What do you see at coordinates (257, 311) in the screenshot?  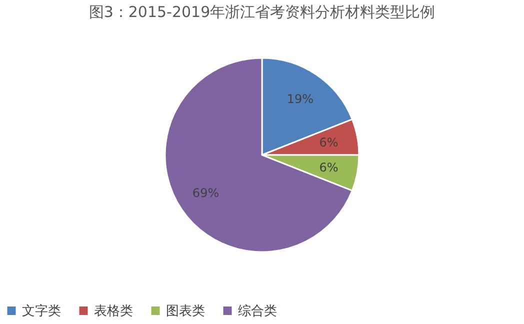 I see `legend-label: 综合类` at bounding box center [257, 311].